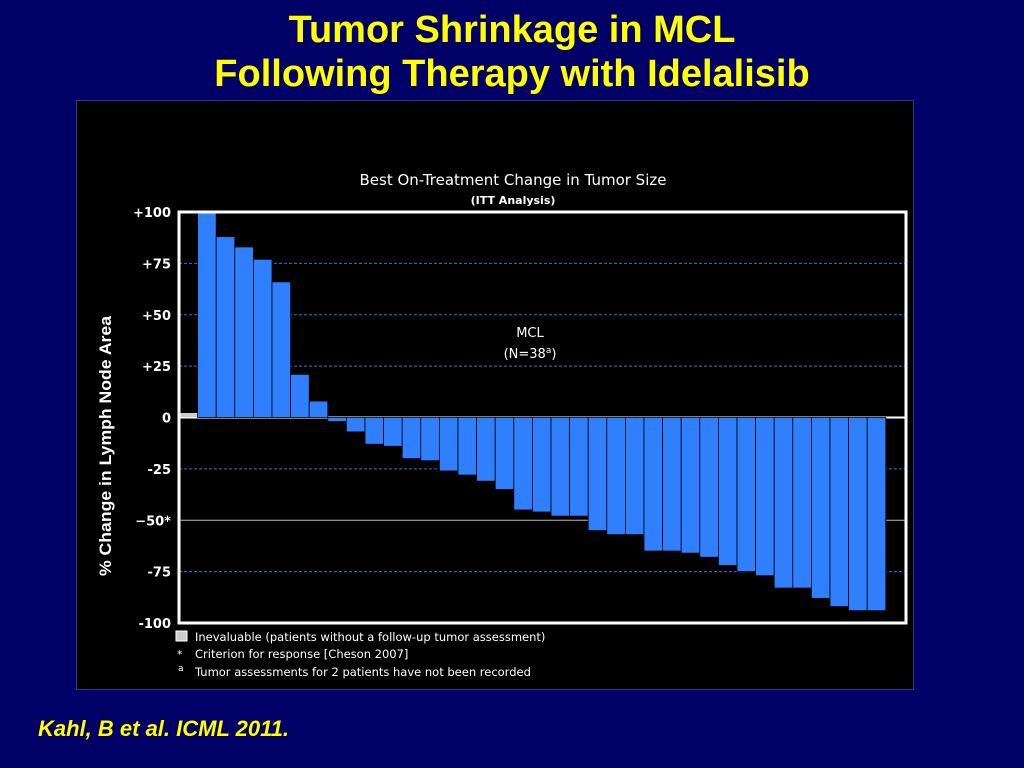 The image size is (1024, 768). I want to click on y-tick-label-2: +50, so click(156, 316).